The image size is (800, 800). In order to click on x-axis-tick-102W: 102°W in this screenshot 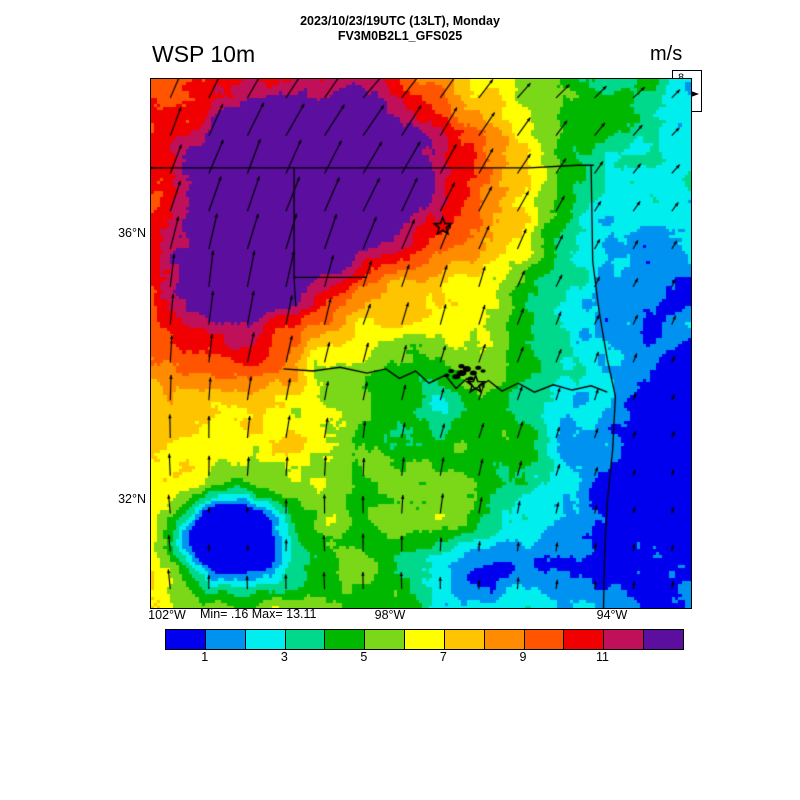, I will do `click(167, 615)`.